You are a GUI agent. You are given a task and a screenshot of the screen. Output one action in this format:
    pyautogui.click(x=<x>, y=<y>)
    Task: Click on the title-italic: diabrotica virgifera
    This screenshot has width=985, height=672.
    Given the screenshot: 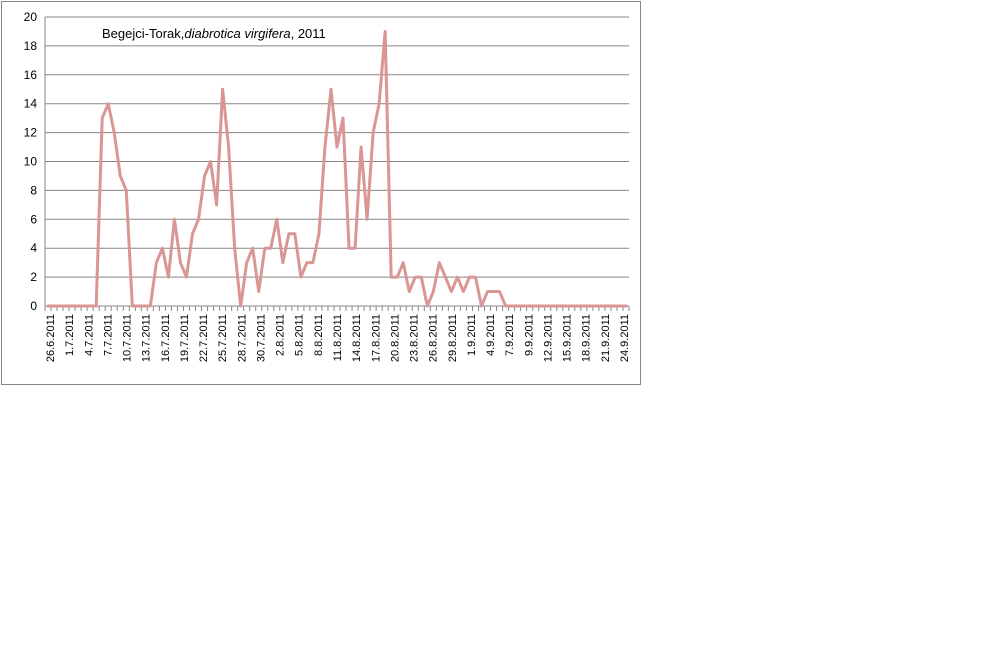 What is the action you would take?
    pyautogui.click(x=237, y=33)
    